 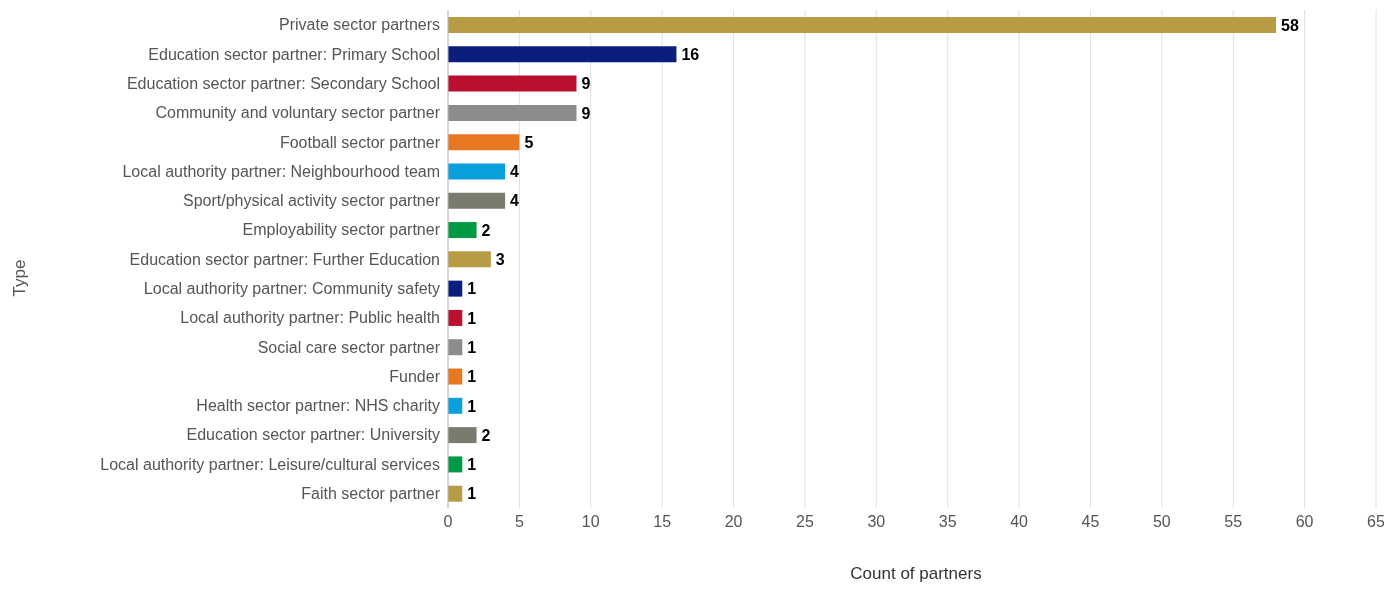 I want to click on x-tick-label: 65, so click(x=1376, y=522).